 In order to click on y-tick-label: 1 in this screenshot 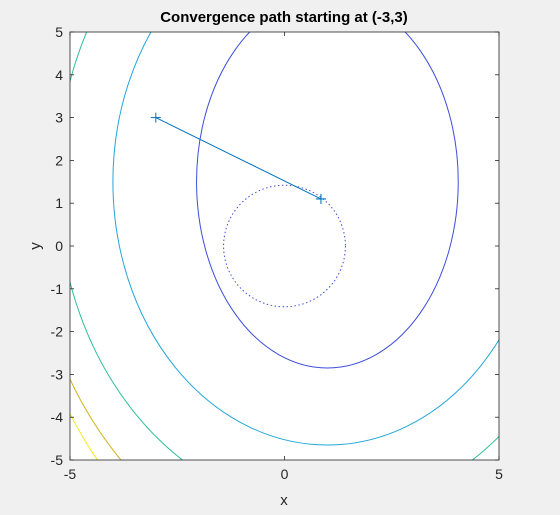, I will do `click(59, 203)`.